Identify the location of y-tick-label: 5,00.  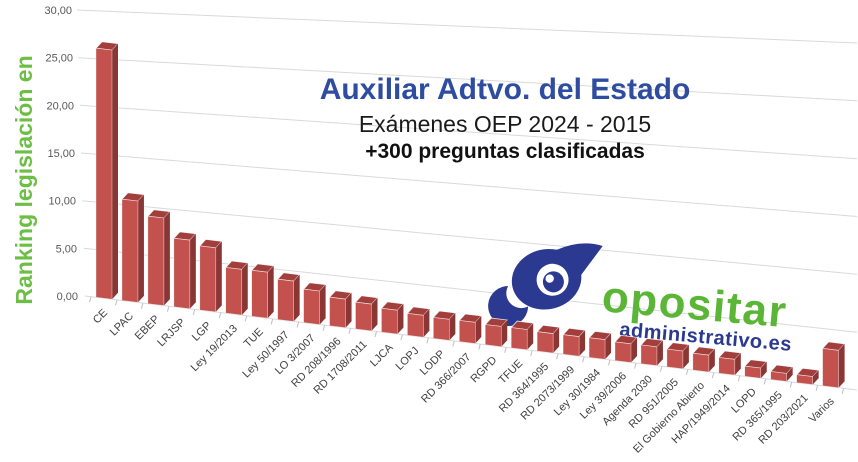
(66, 249).